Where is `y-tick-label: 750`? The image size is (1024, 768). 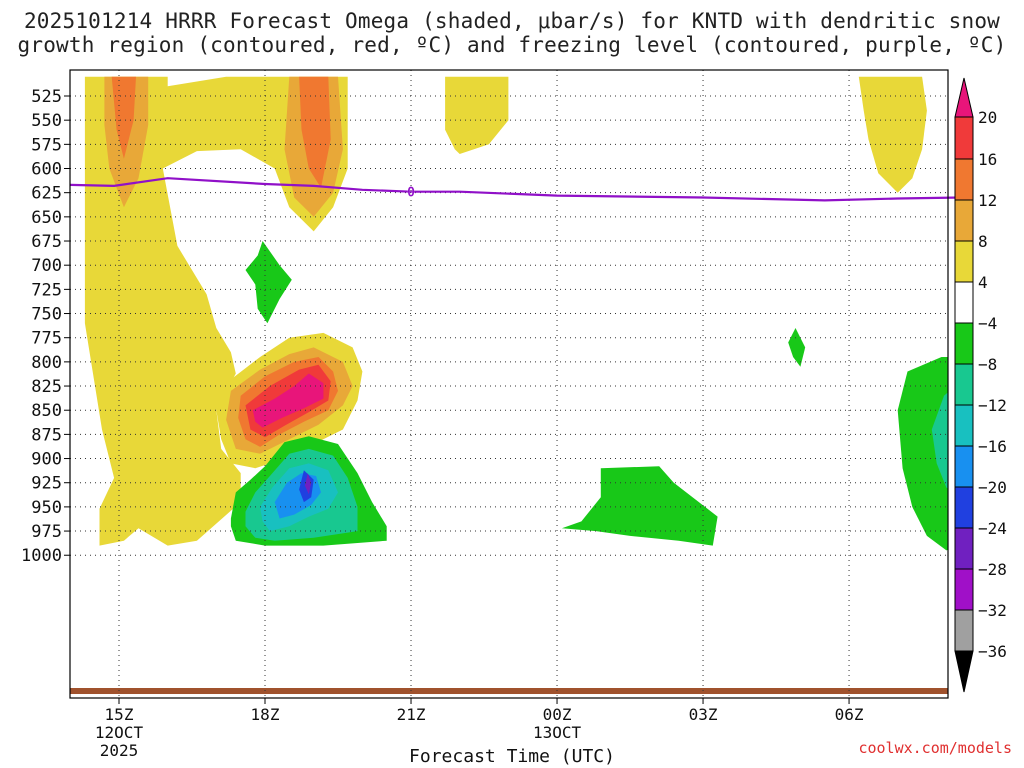
y-tick-label: 750 is located at coordinates (46, 315).